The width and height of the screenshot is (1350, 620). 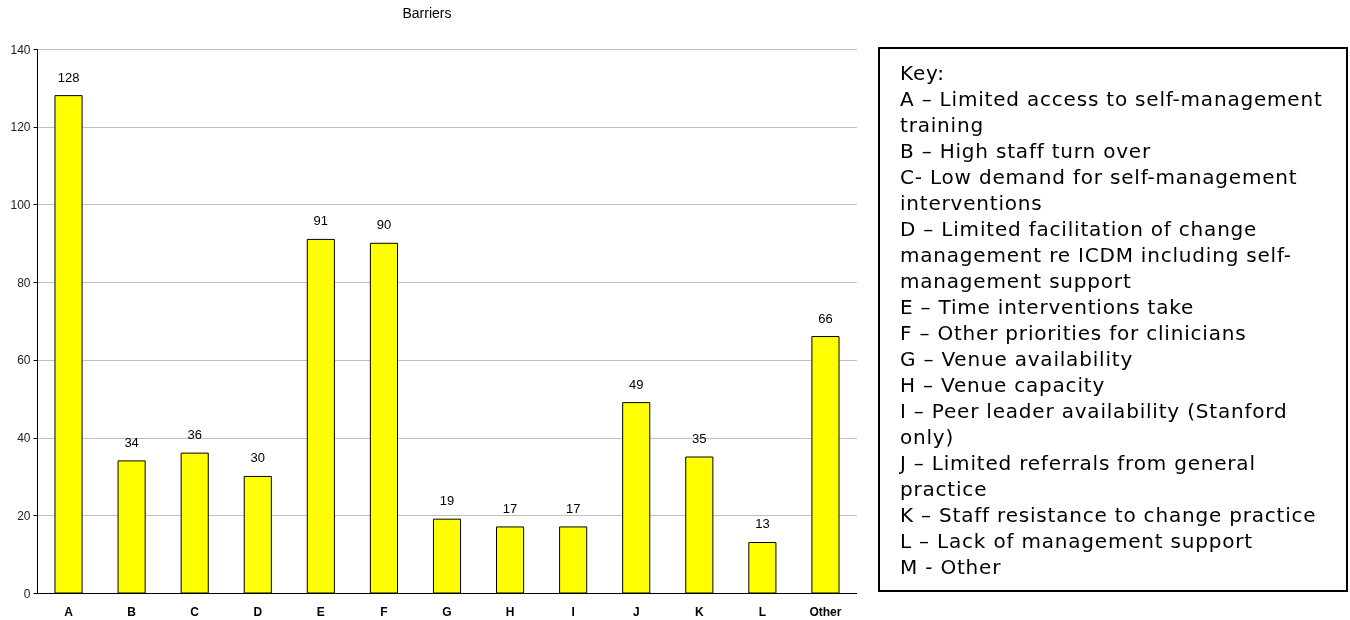 What do you see at coordinates (447, 611) in the screenshot?
I see `x-tick-label: G` at bounding box center [447, 611].